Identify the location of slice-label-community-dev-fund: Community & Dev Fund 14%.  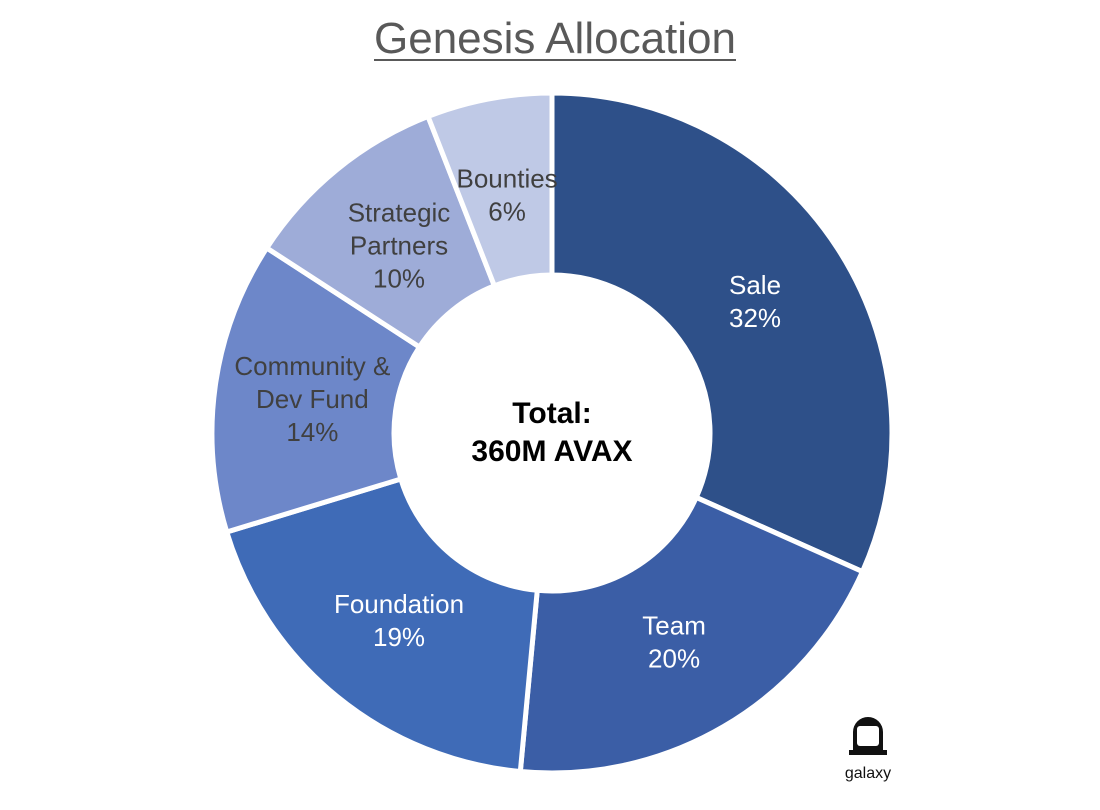
(312, 399).